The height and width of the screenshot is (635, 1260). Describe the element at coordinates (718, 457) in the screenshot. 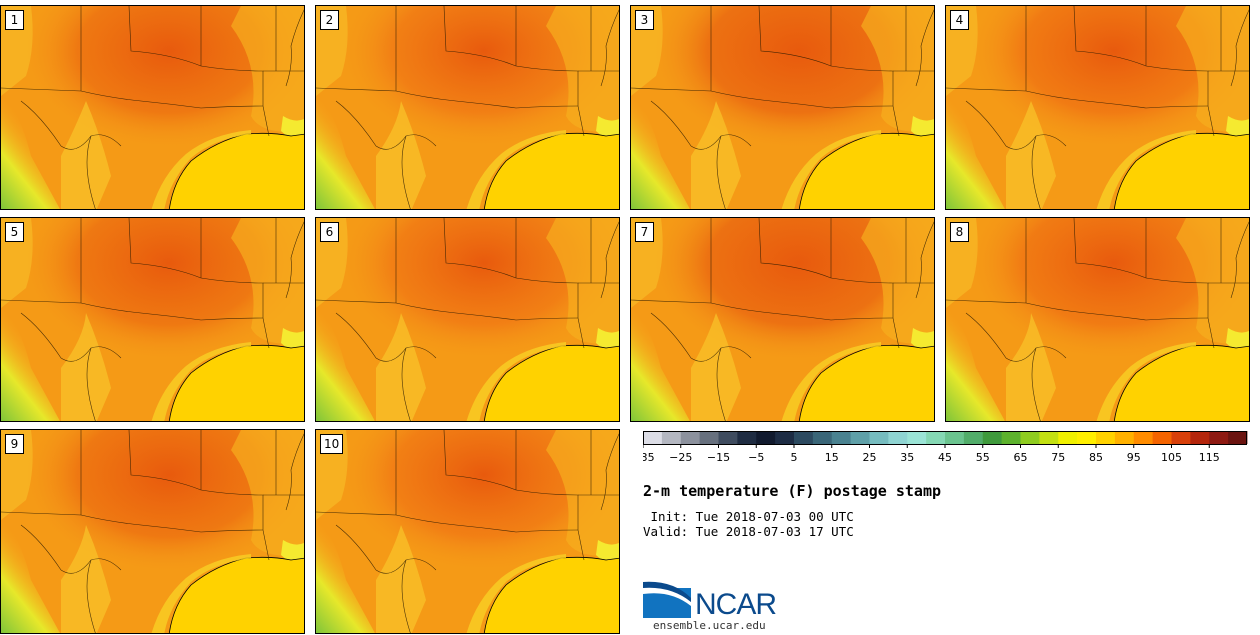

I see `colorbar-tick-label: −15` at that location.